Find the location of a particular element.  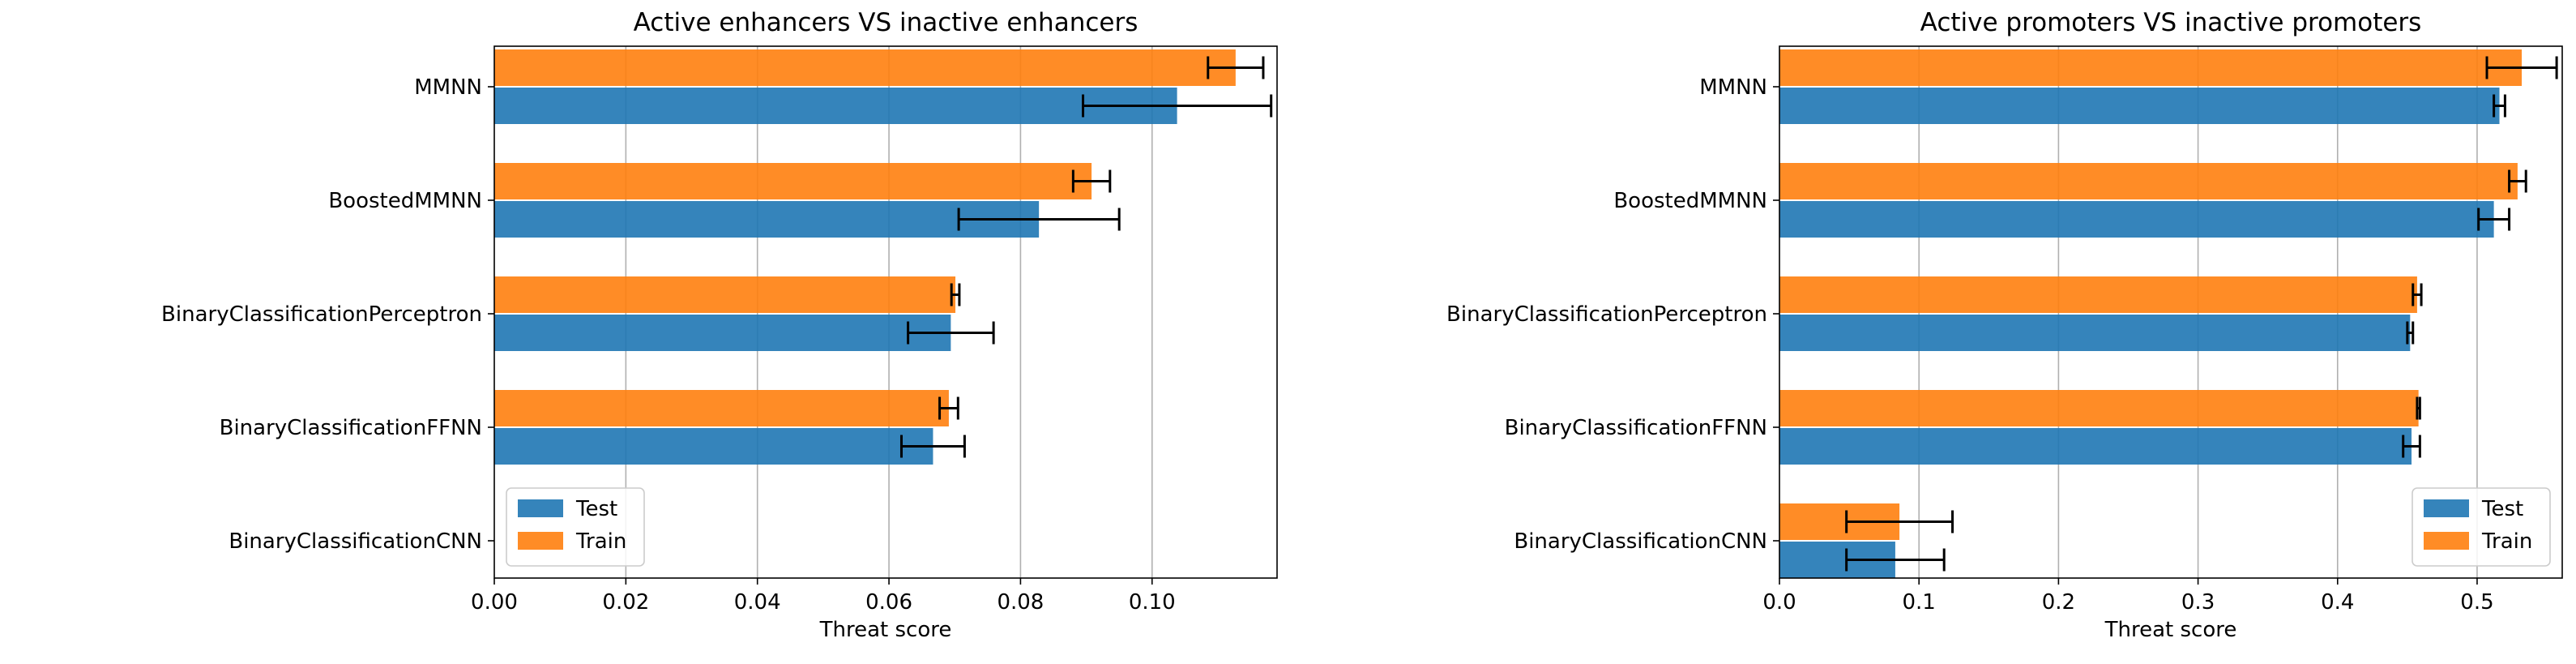

x-tick-label: 0.06 is located at coordinates (888, 602).